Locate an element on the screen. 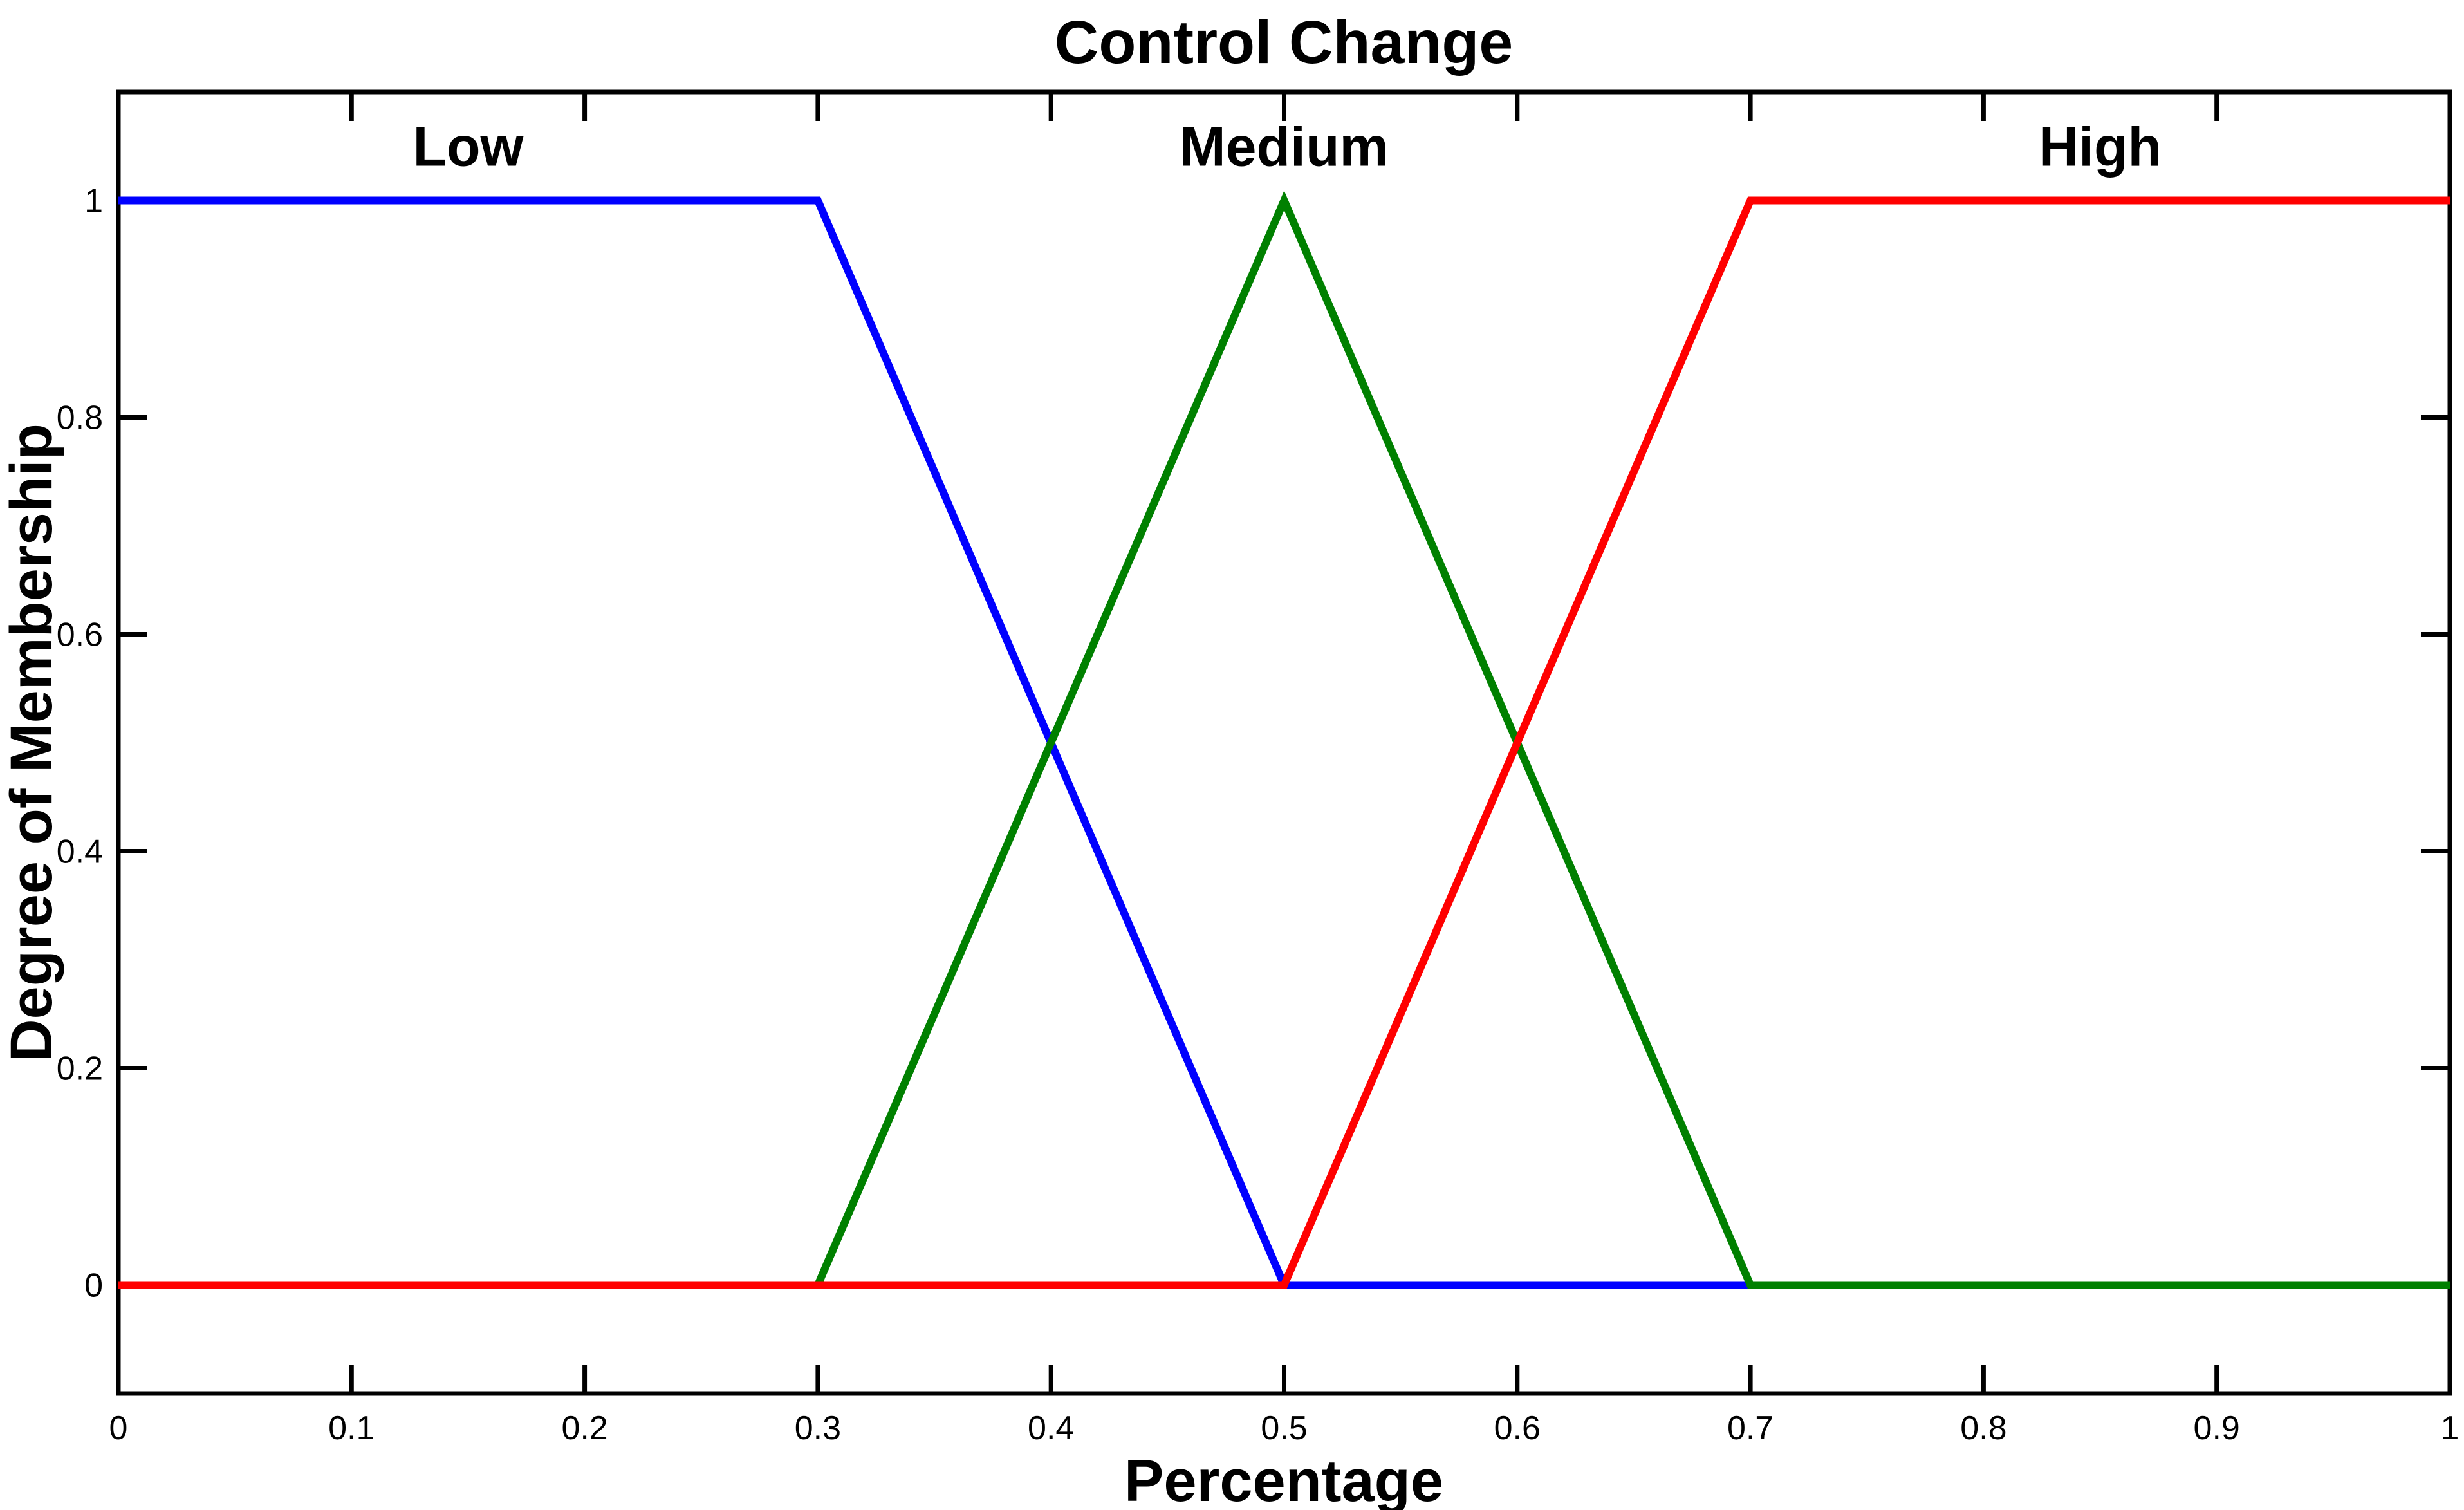 Image resolution: width=2464 pixels, height=1510 pixels. x-tick-label: 0.3 is located at coordinates (818, 1428).